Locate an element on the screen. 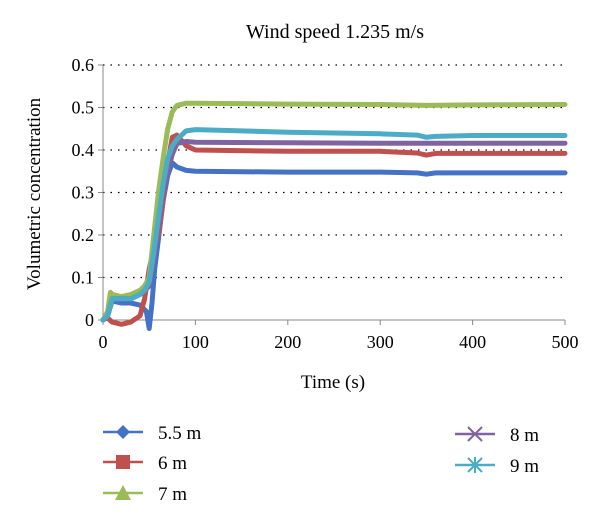 The width and height of the screenshot is (600, 526). legend-label: 6 m is located at coordinates (172, 463).